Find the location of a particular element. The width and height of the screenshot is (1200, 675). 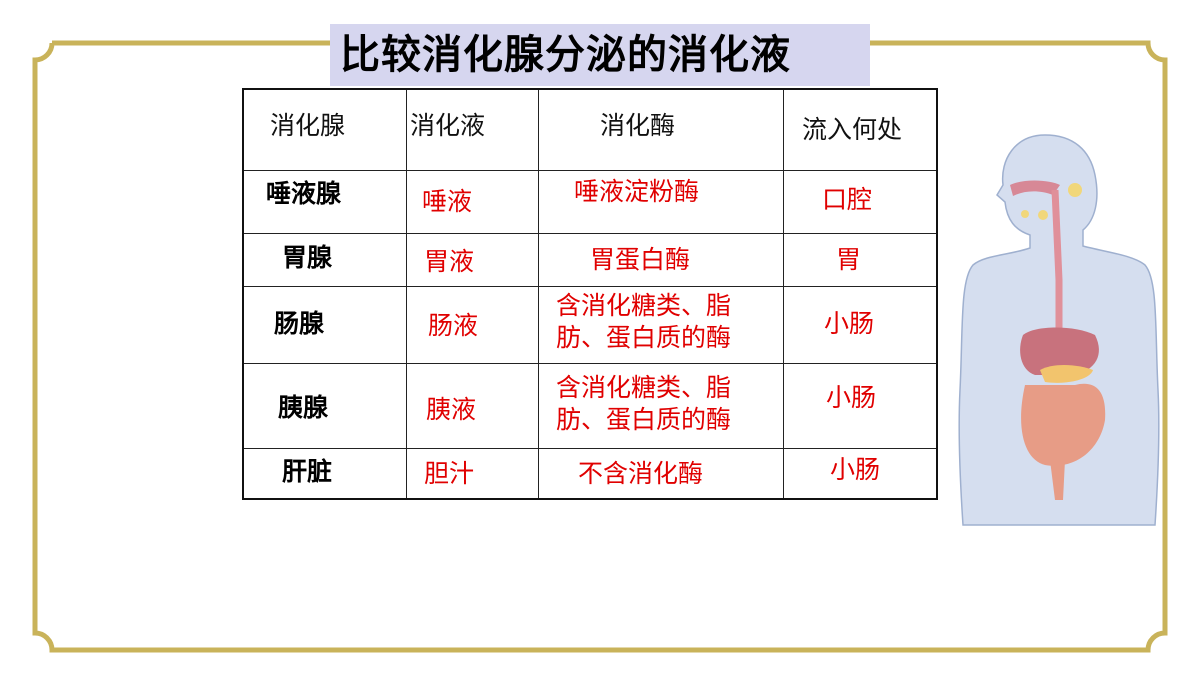

row-enzyme: 胃蛋白酶 is located at coordinates (640, 259).